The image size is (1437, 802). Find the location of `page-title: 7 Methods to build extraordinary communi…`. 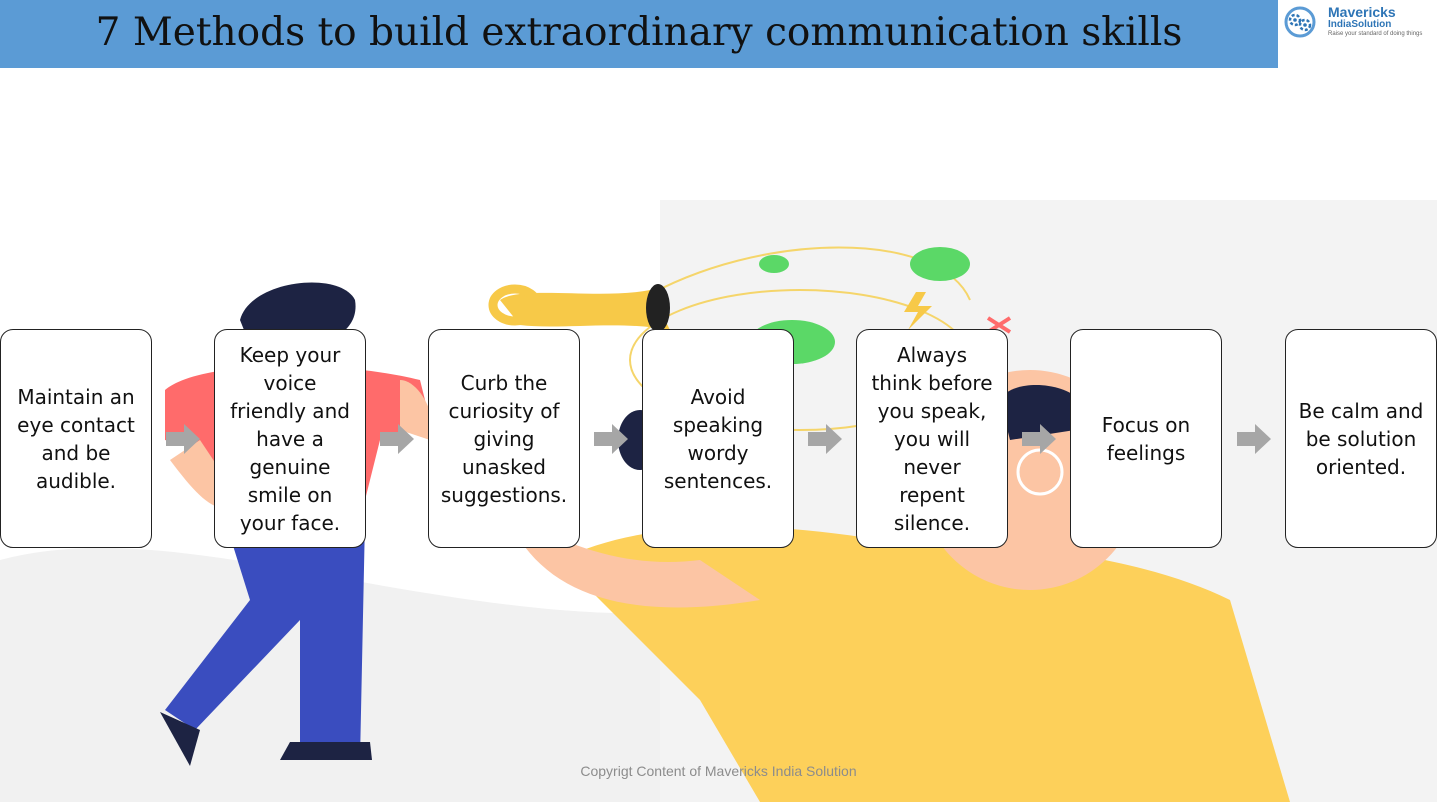

page-title: 7 Methods to build extraordinary communi… is located at coordinates (639, 32).